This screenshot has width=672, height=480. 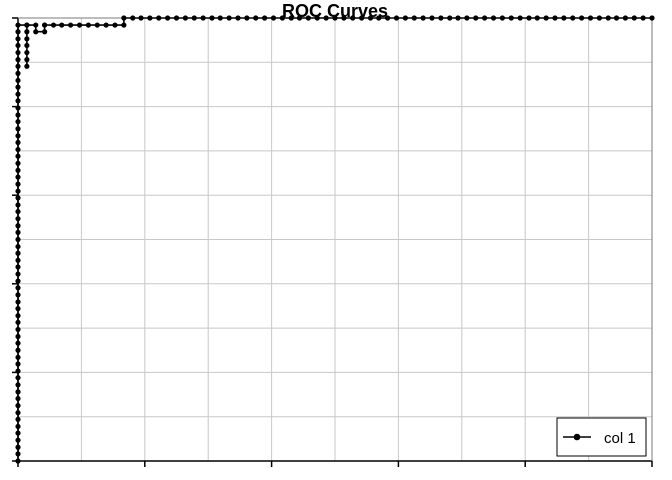 What do you see at coordinates (620, 438) in the screenshot?
I see `legend-label-col-1: col 1` at bounding box center [620, 438].